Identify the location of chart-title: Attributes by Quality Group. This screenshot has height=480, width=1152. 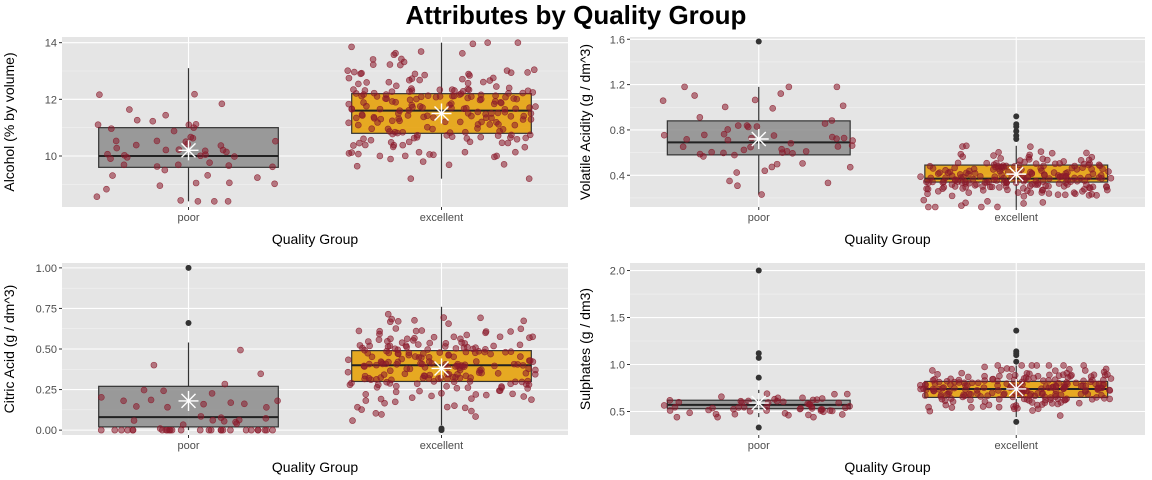
(576, 15).